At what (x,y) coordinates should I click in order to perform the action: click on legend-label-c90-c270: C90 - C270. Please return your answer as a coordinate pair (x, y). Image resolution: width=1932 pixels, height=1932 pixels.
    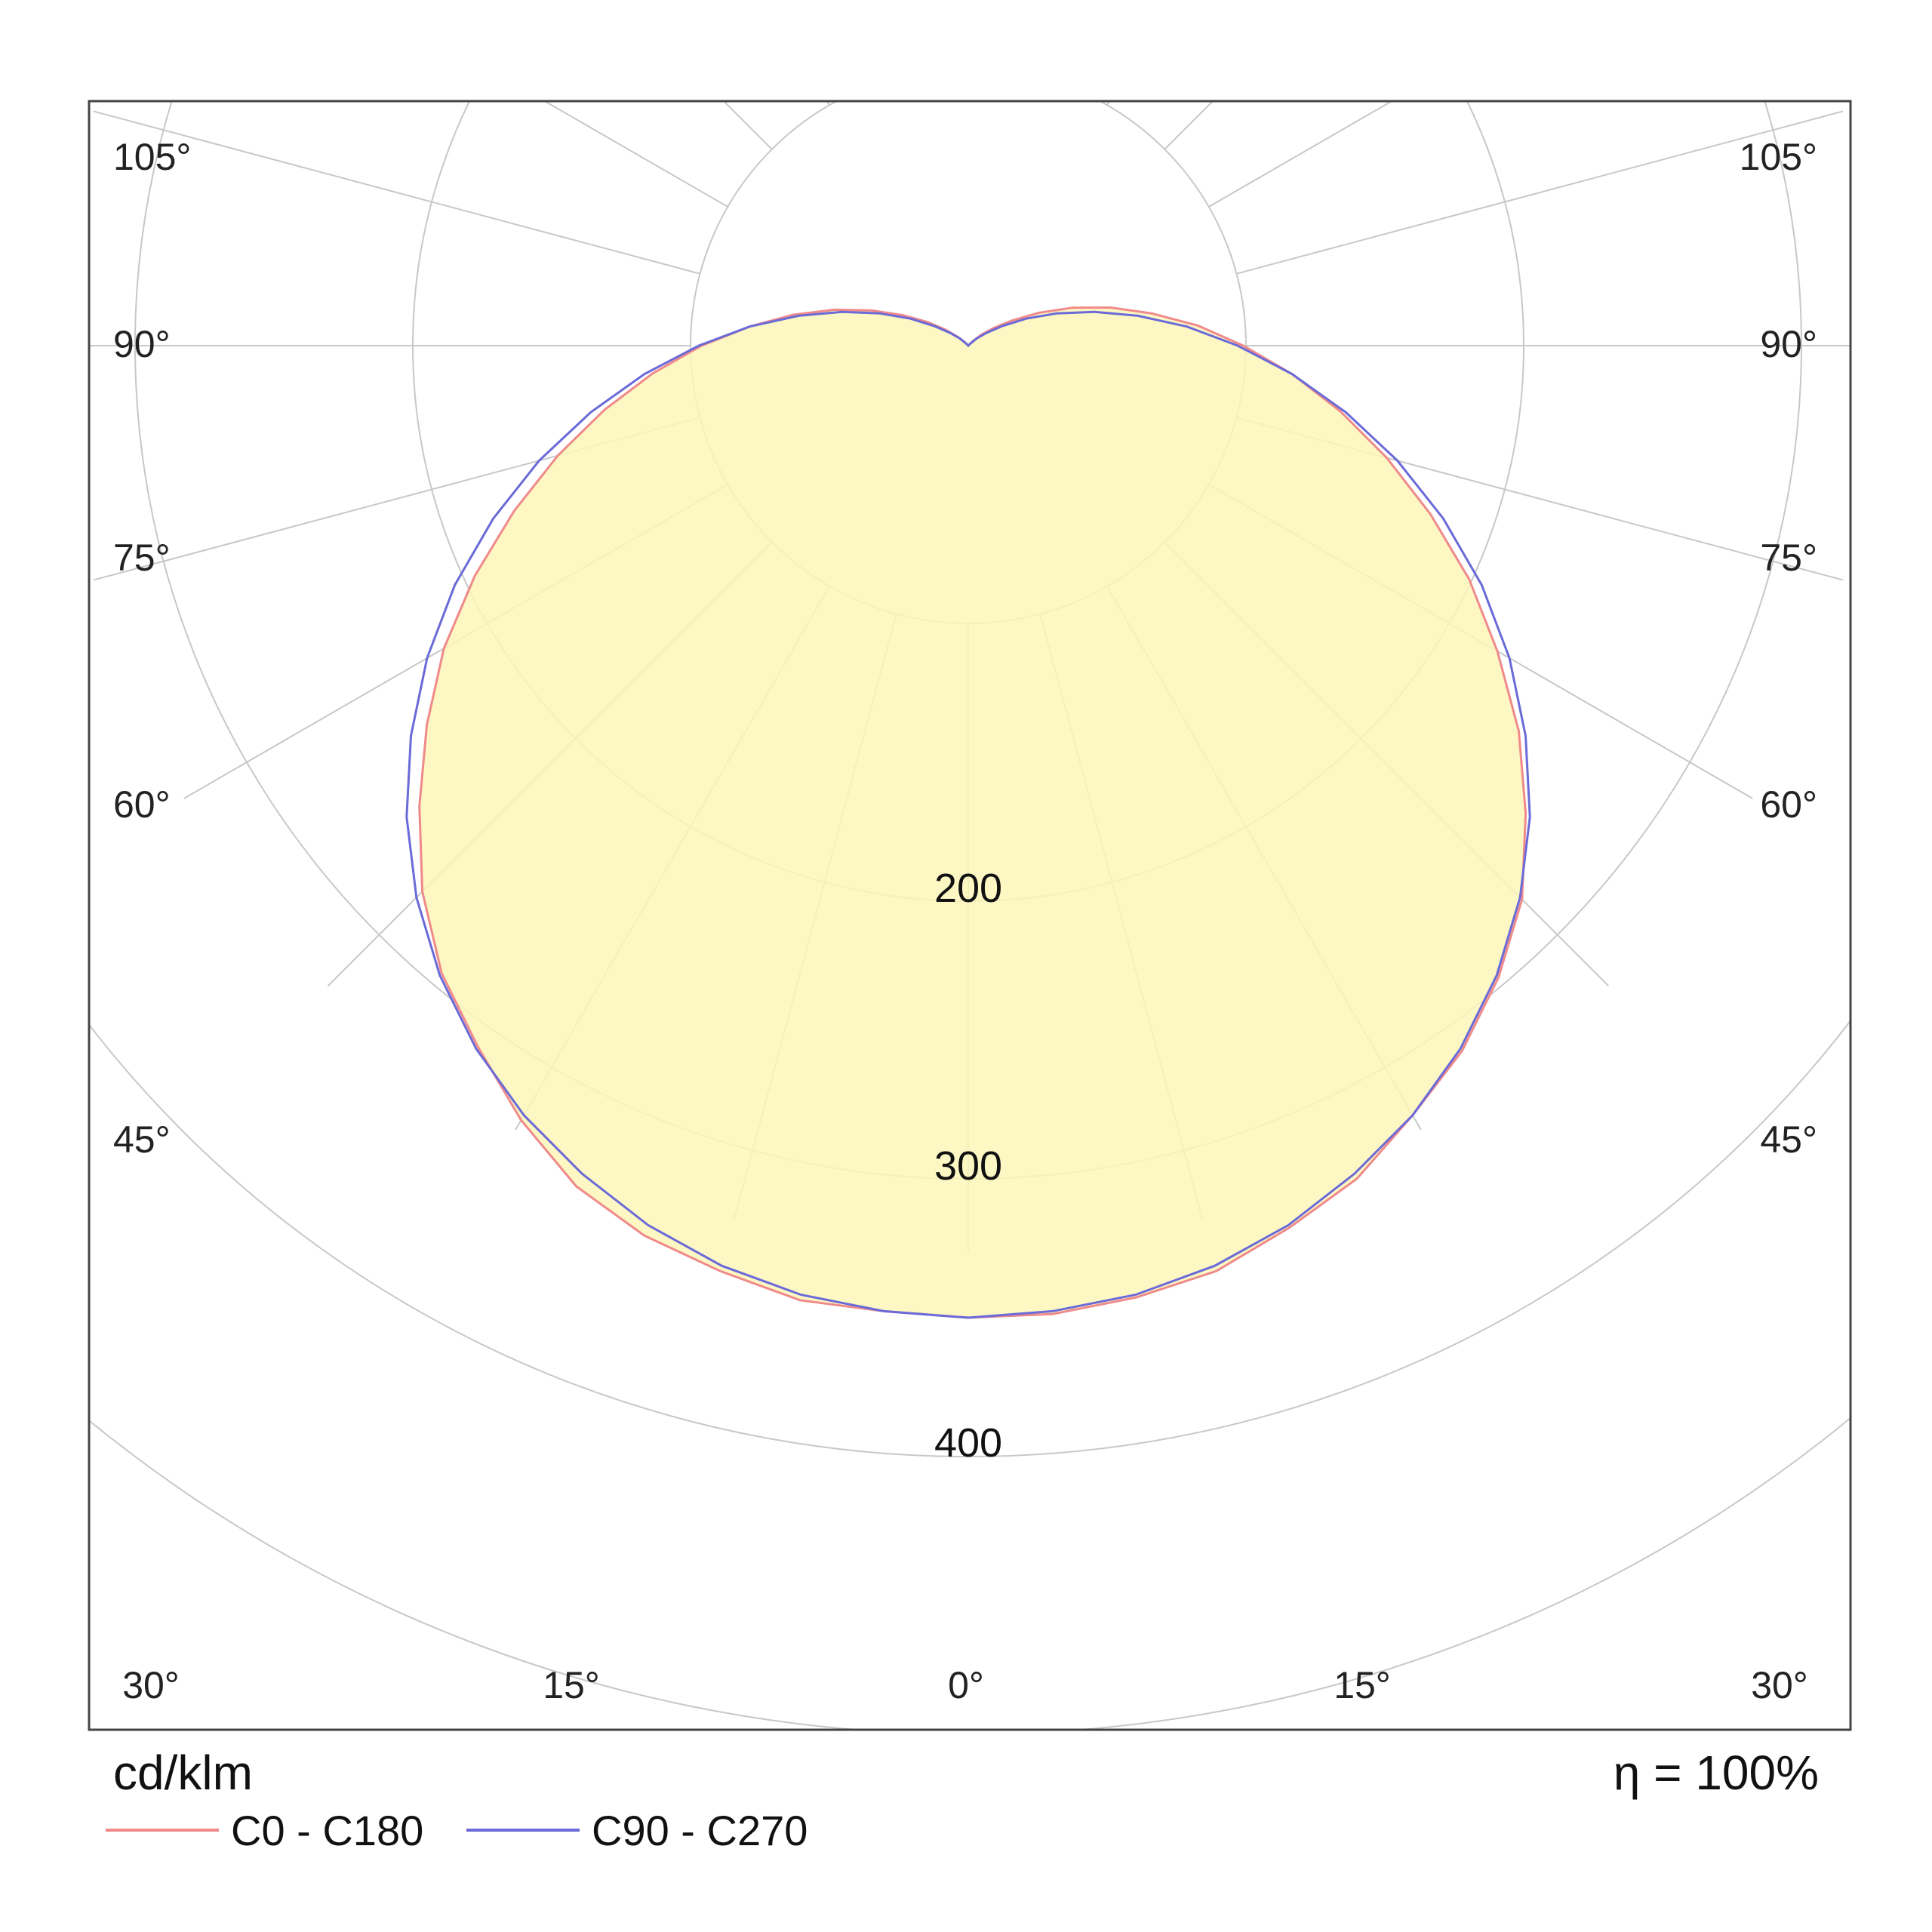
    Looking at the image, I should click on (700, 1830).